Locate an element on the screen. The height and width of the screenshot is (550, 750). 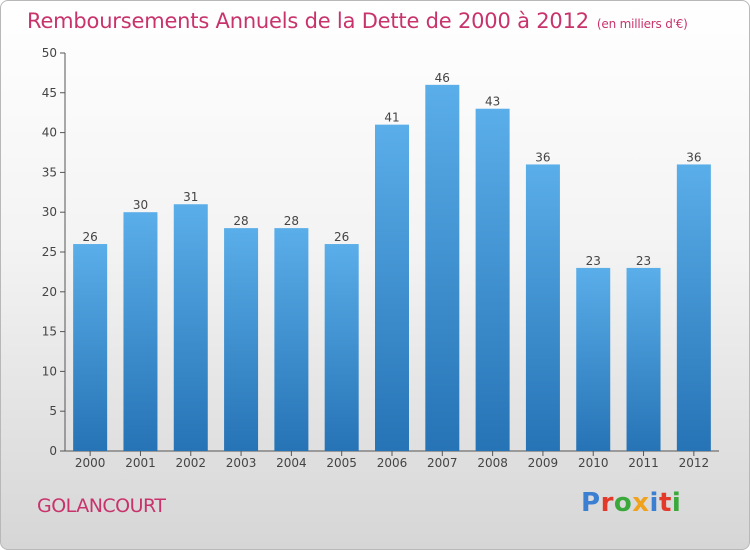
x-tick-label: 2004 is located at coordinates (291, 463).